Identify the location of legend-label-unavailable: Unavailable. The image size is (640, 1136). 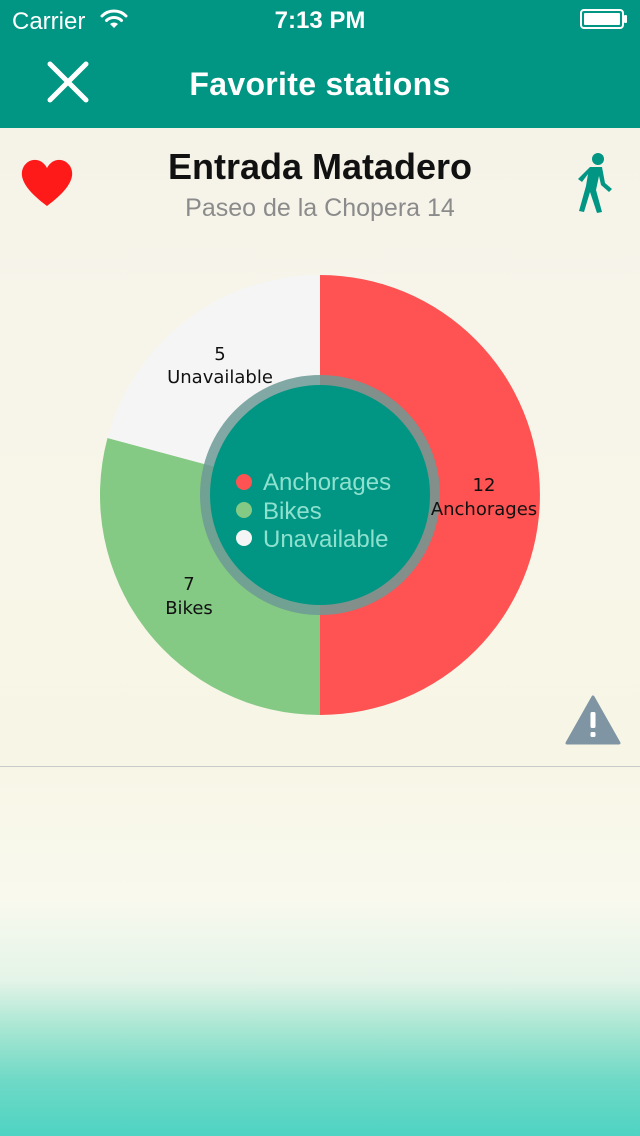
(325, 539).